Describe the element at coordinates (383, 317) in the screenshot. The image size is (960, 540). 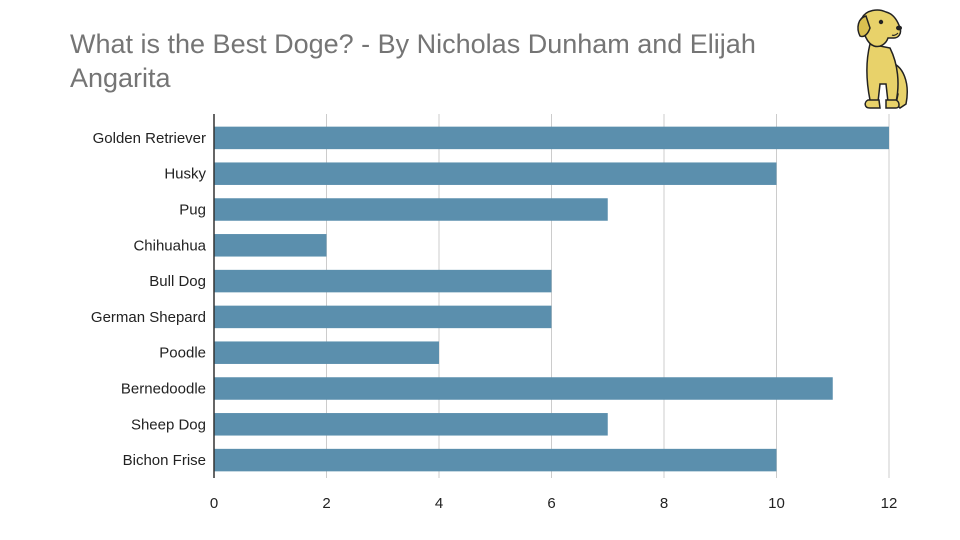
I see `bar-german-shepard` at that location.